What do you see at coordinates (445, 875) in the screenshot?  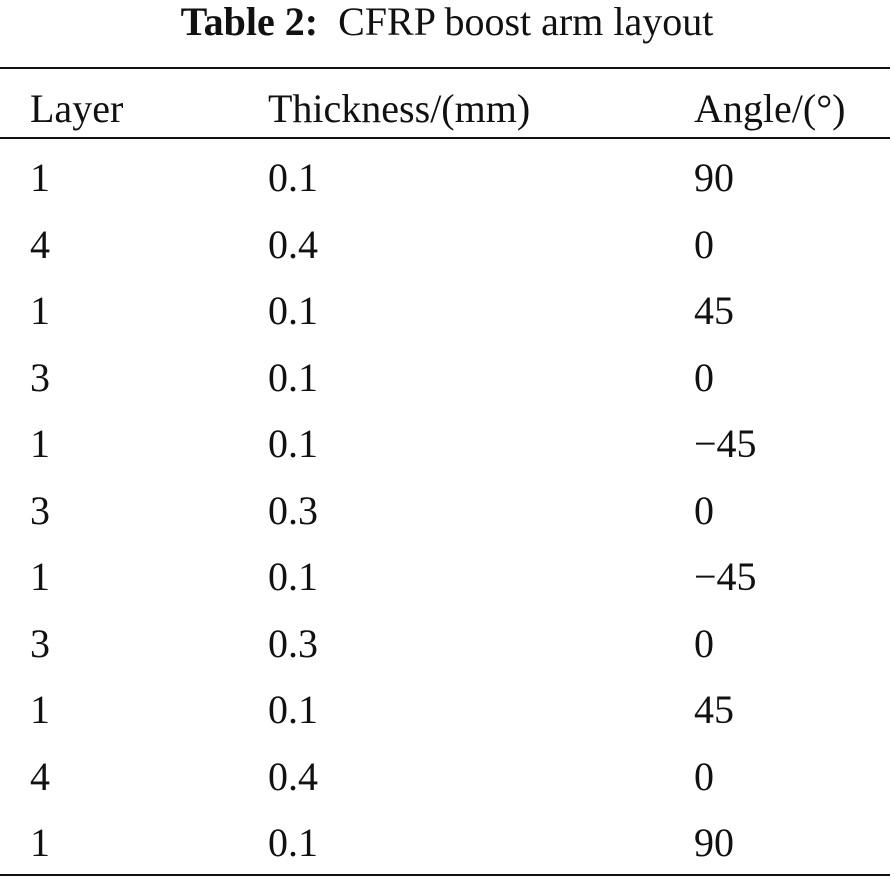 I see `bottom-rule` at bounding box center [445, 875].